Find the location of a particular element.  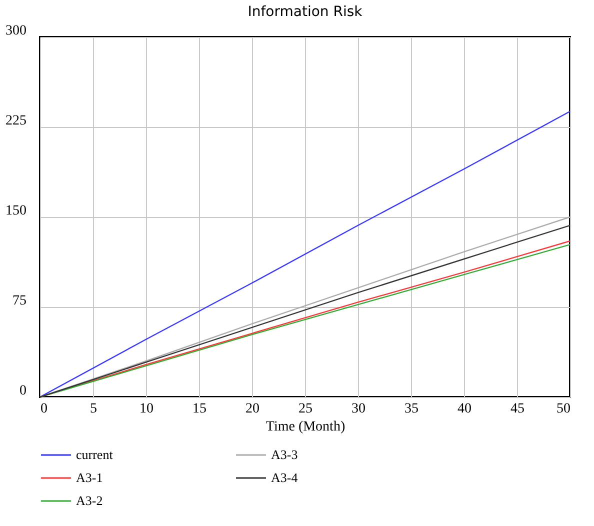

legend-label: current is located at coordinates (95, 454).